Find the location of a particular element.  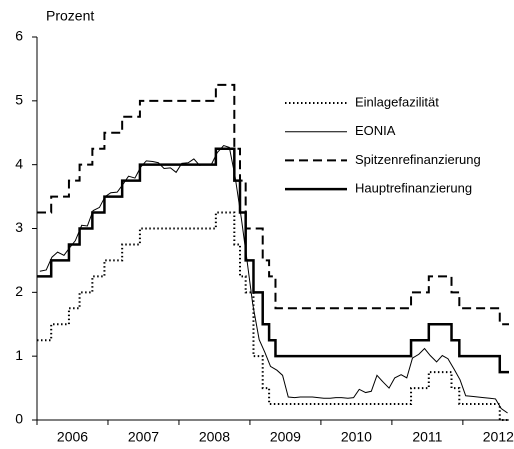

legend-label: Einlagefazilität is located at coordinates (397, 101).